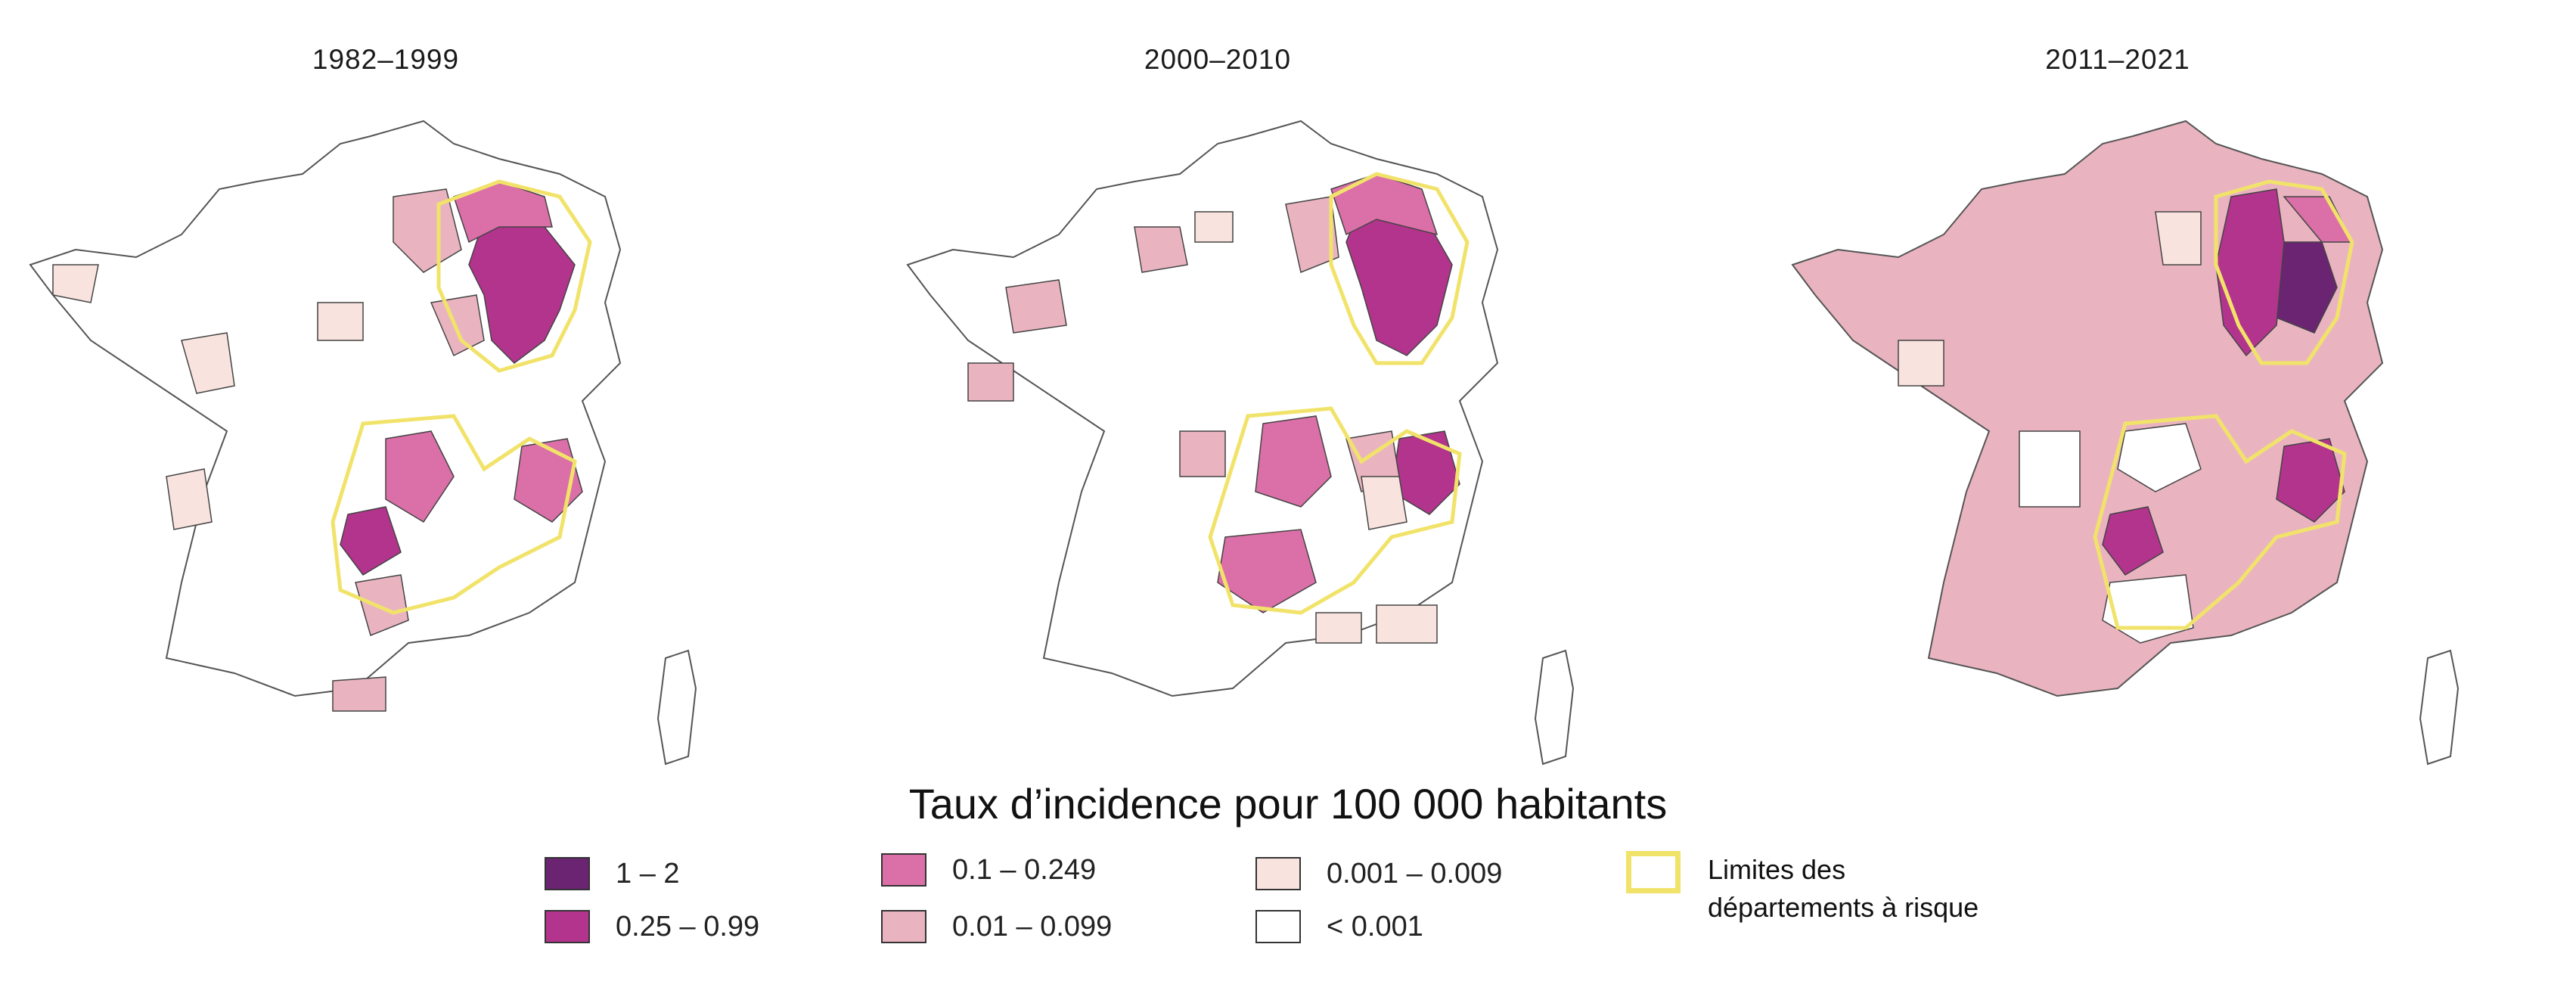  What do you see at coordinates (1032, 926) in the screenshot?
I see `legend-label: 0.01 – 0.099` at bounding box center [1032, 926].